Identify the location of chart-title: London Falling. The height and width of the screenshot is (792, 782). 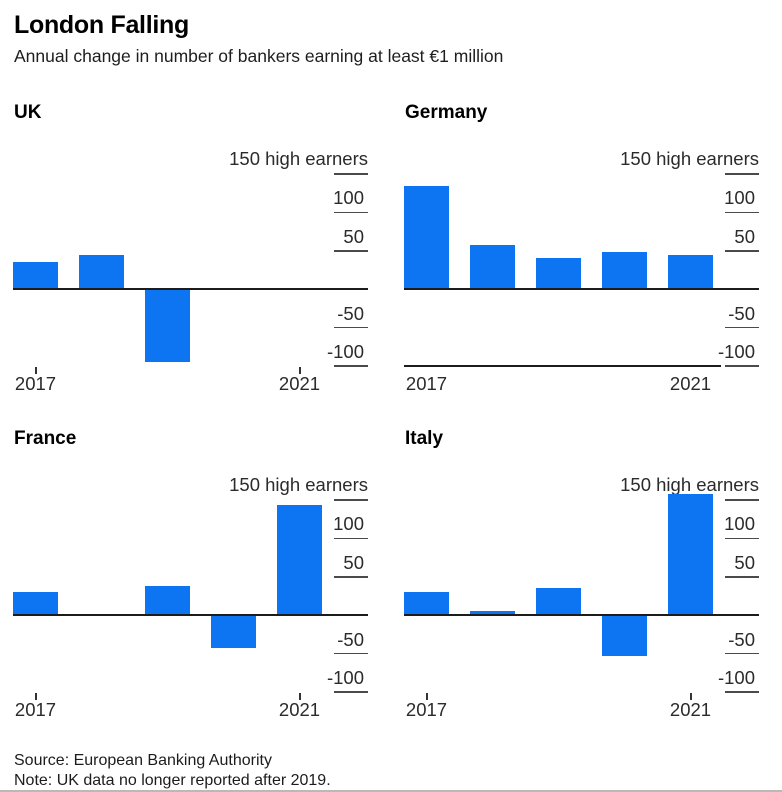
(101, 25).